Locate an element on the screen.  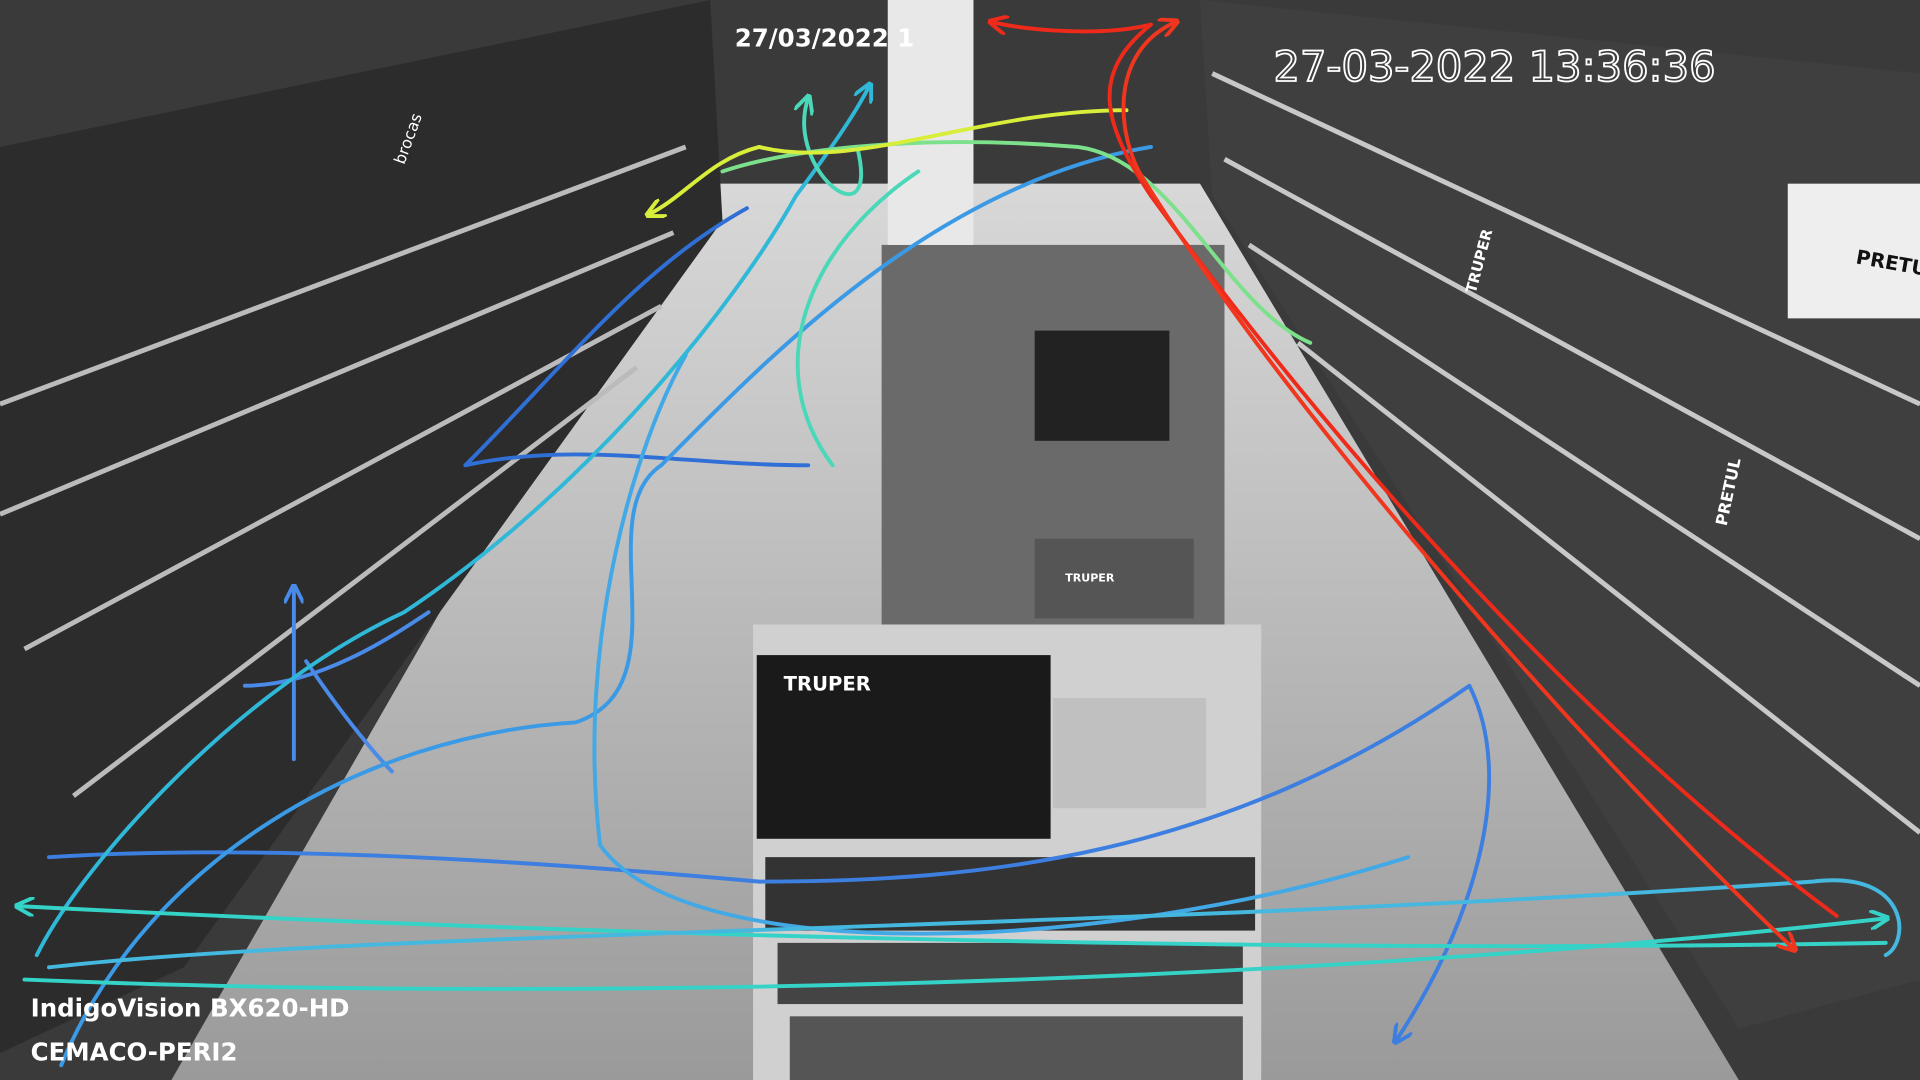
camera-model: IndigoVision BX620-HD is located at coordinates (190, 1007).